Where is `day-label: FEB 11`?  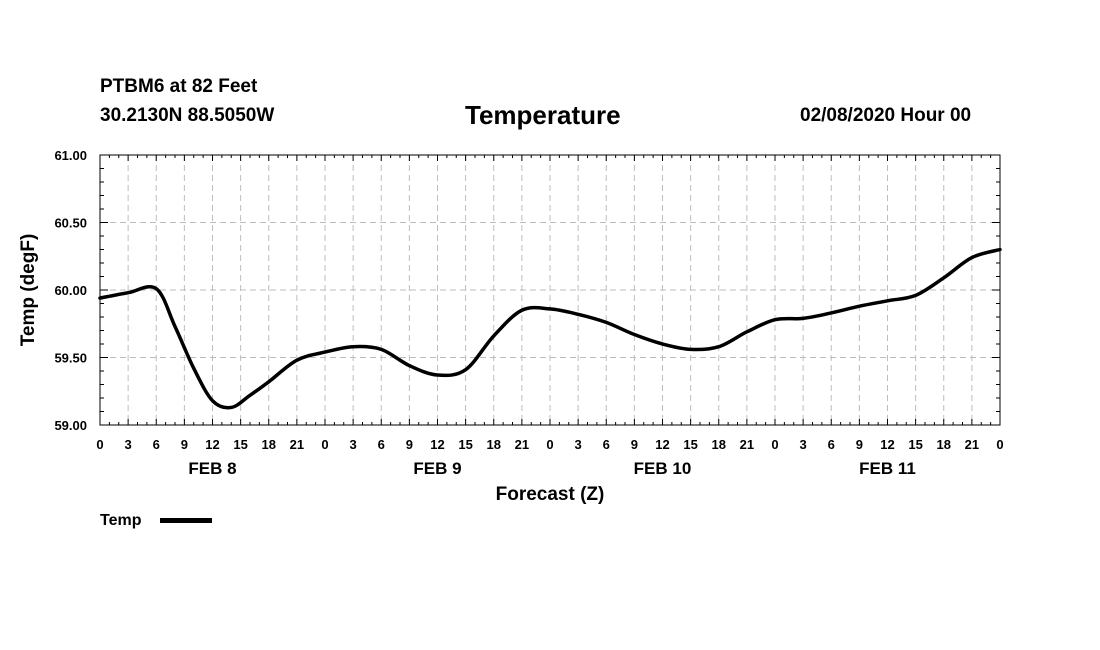
day-label: FEB 11 is located at coordinates (887, 468).